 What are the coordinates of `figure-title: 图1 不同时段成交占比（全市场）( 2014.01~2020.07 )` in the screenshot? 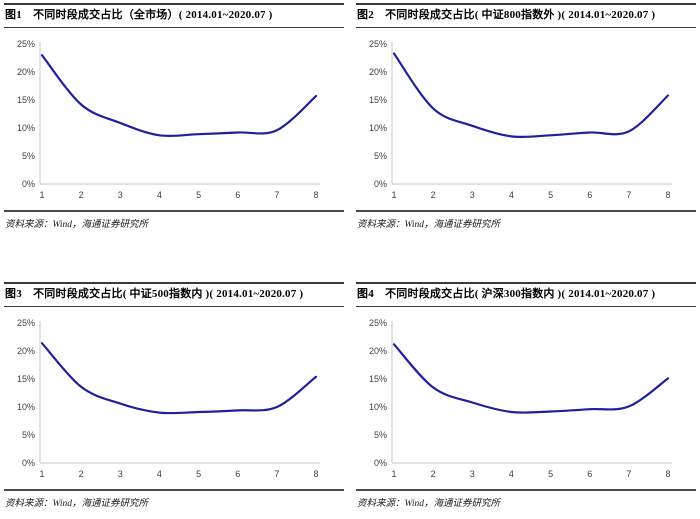 It's located at (174, 15).